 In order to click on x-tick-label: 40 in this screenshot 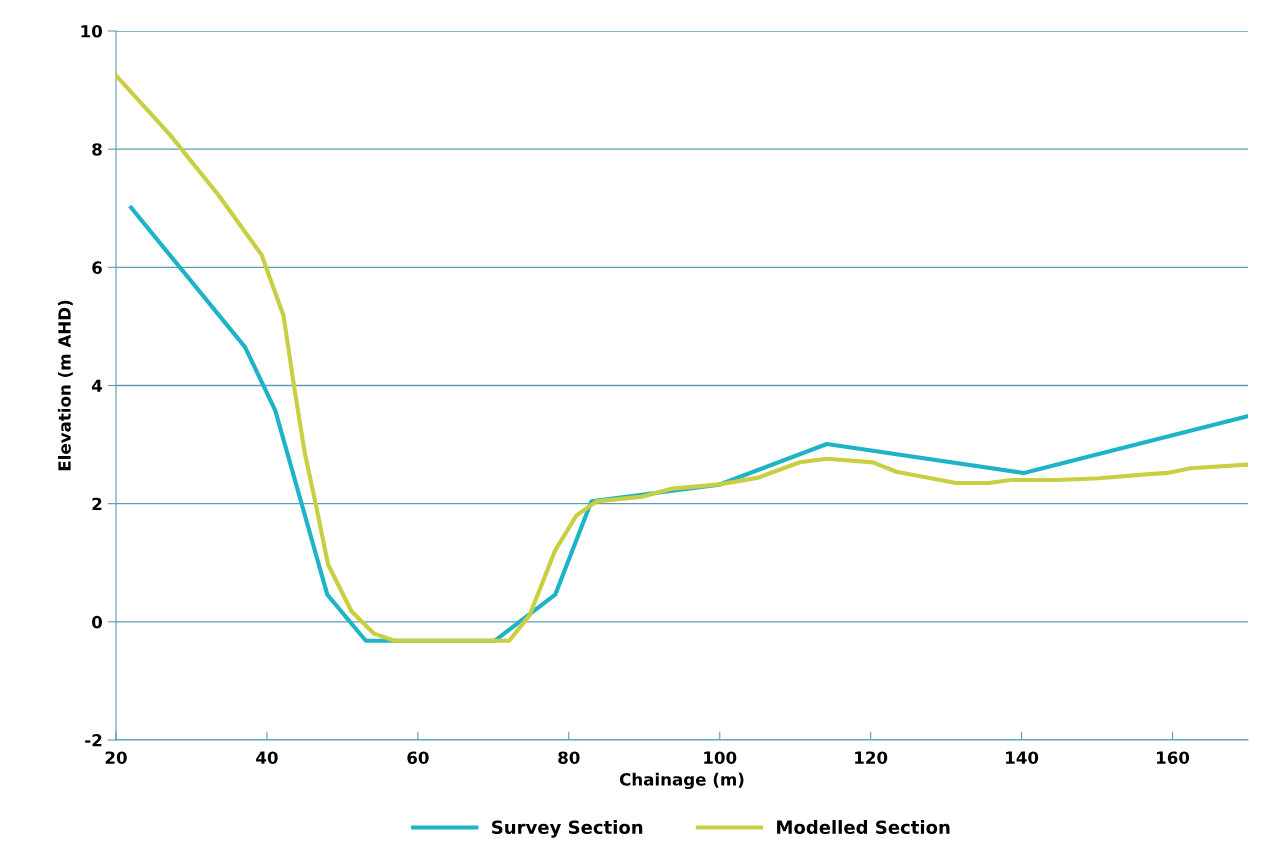, I will do `click(267, 758)`.